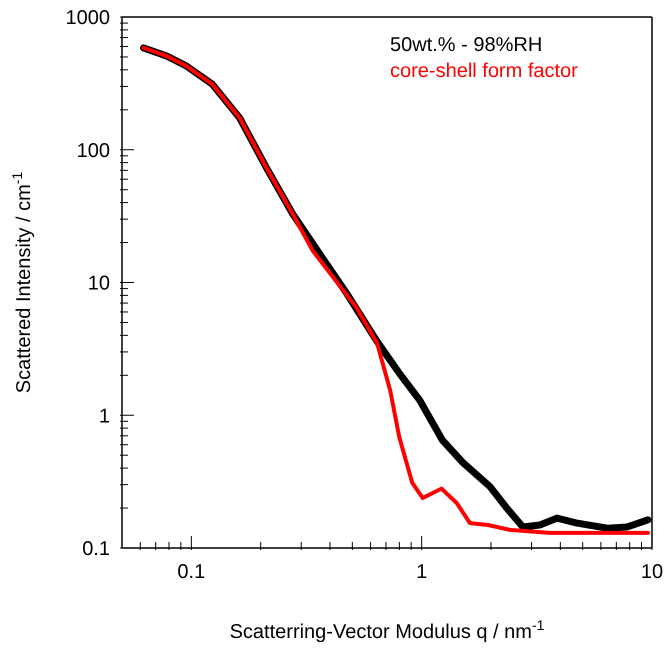  Describe the element at coordinates (467, 45) in the screenshot. I see `text: 50wt.% - 98%RH` at that location.